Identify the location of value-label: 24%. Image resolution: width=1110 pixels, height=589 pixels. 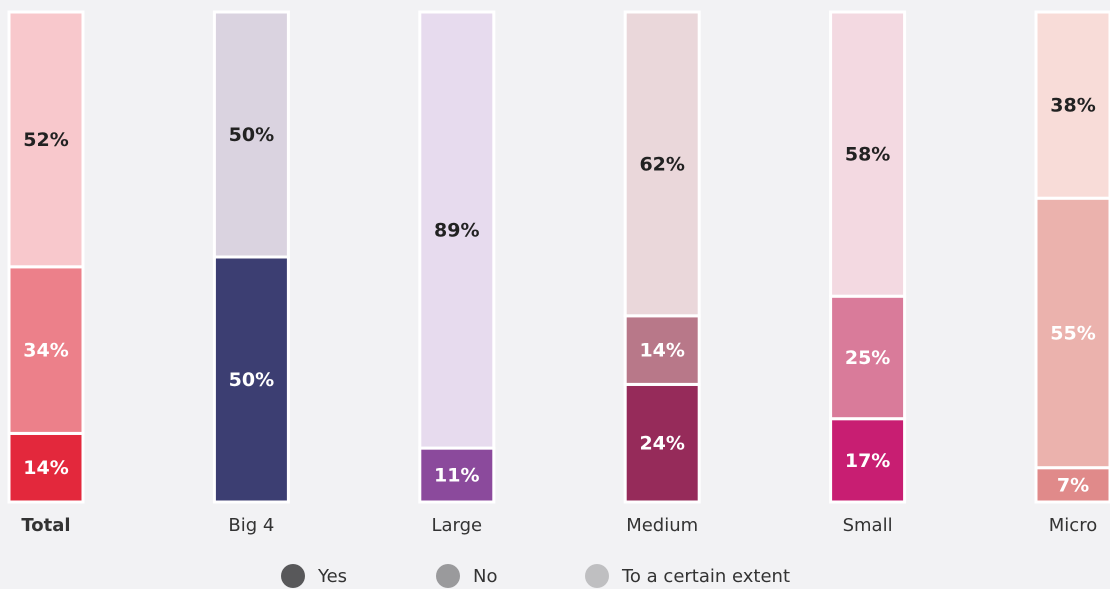
(661, 444).